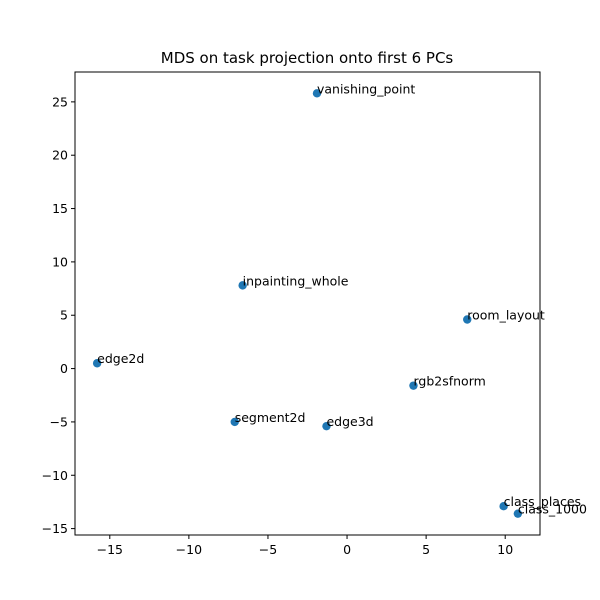 This screenshot has height=600, width=600. Describe the element at coordinates (270, 417) in the screenshot. I see `point-label: segment2d` at that location.